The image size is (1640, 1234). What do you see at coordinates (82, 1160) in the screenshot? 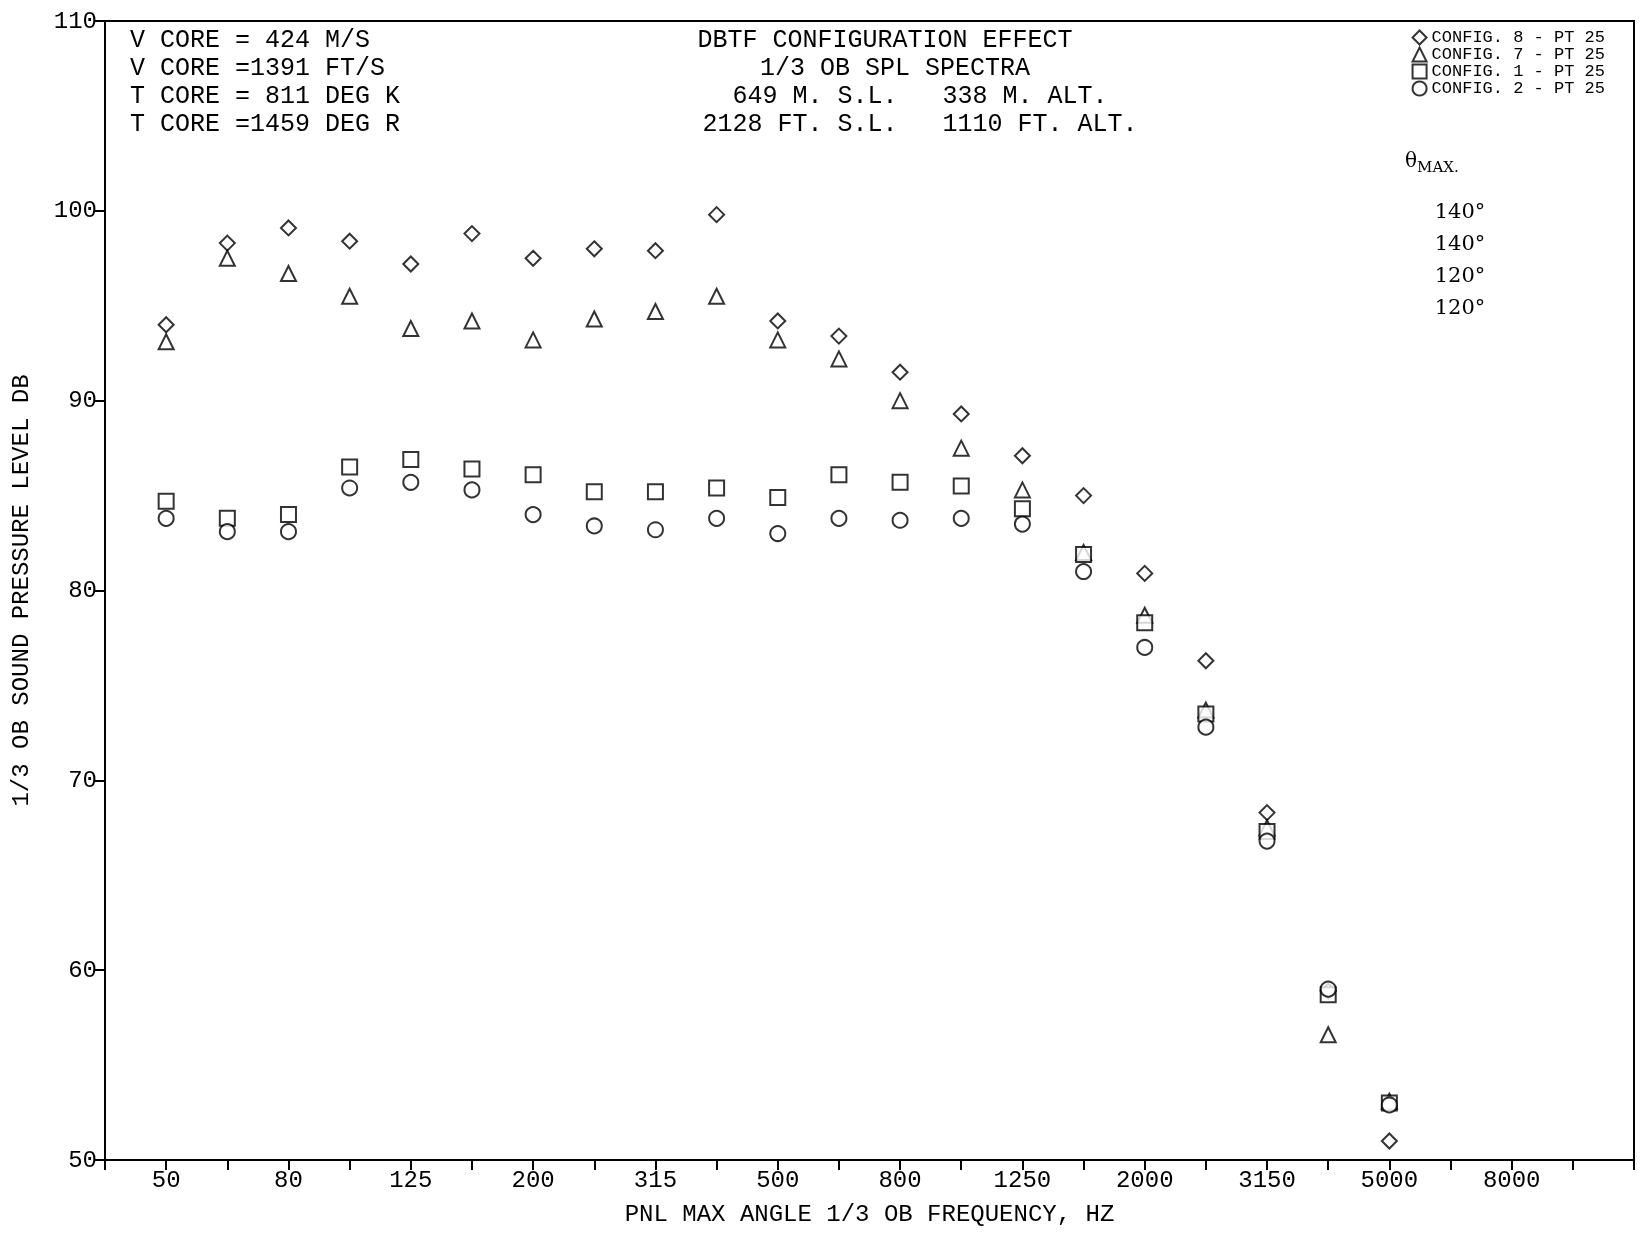
I see `y-tick-label: 50` at bounding box center [82, 1160].